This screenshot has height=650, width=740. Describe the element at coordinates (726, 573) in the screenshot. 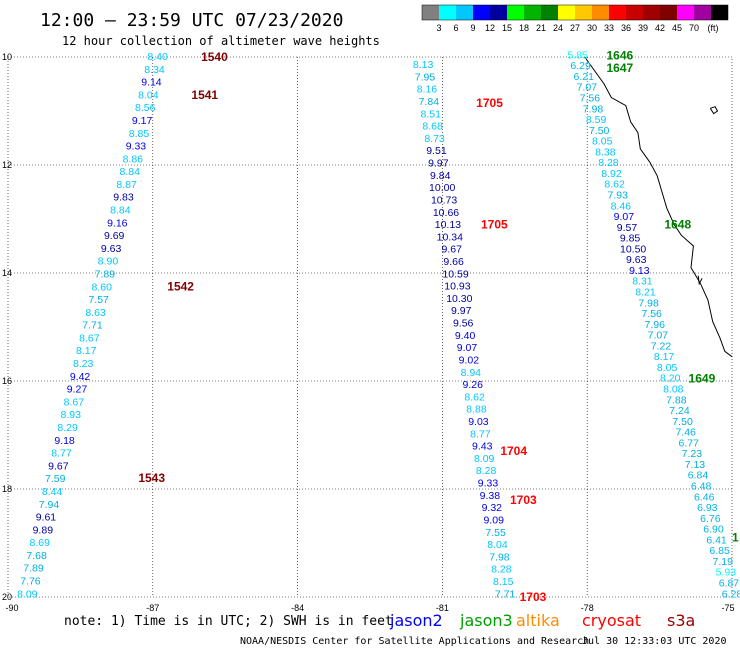

I see `wave-height-value: 5.93` at that location.